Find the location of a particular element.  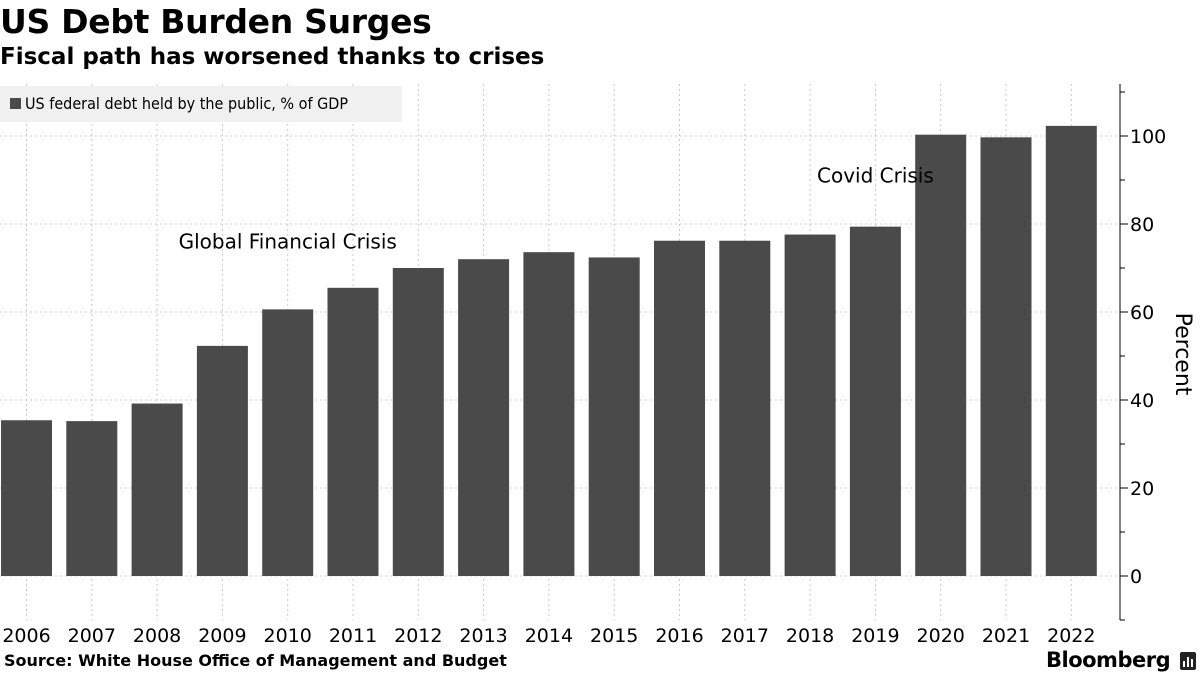

y-tick-label: 60 is located at coordinates (1142, 313).